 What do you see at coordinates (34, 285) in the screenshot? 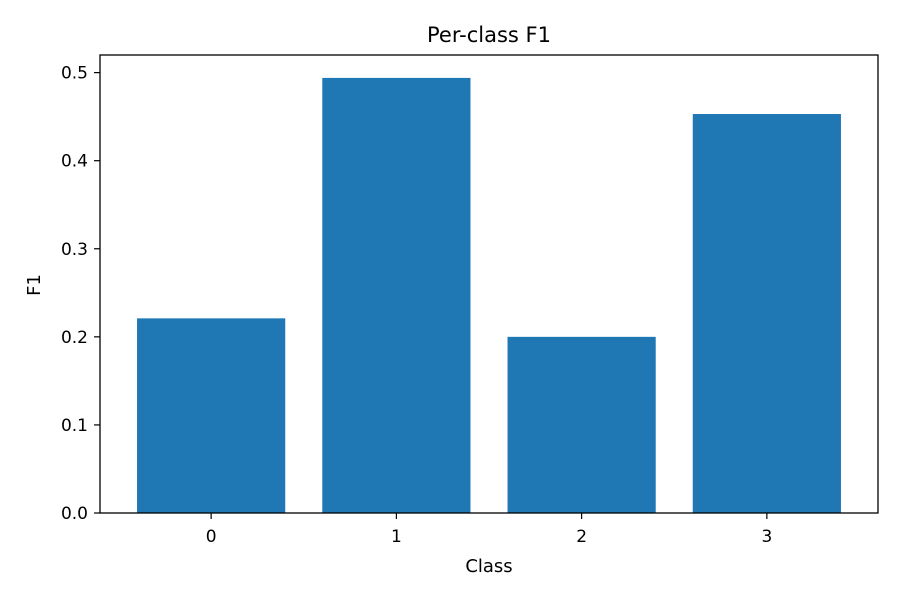
I see `y-axis-label: F1` at bounding box center [34, 285].